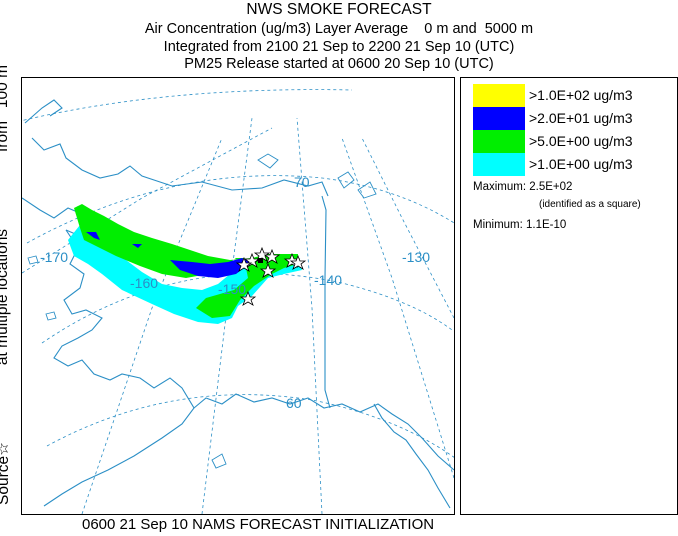  What do you see at coordinates (326, 302) in the screenshot?
I see `border-canada` at bounding box center [326, 302].